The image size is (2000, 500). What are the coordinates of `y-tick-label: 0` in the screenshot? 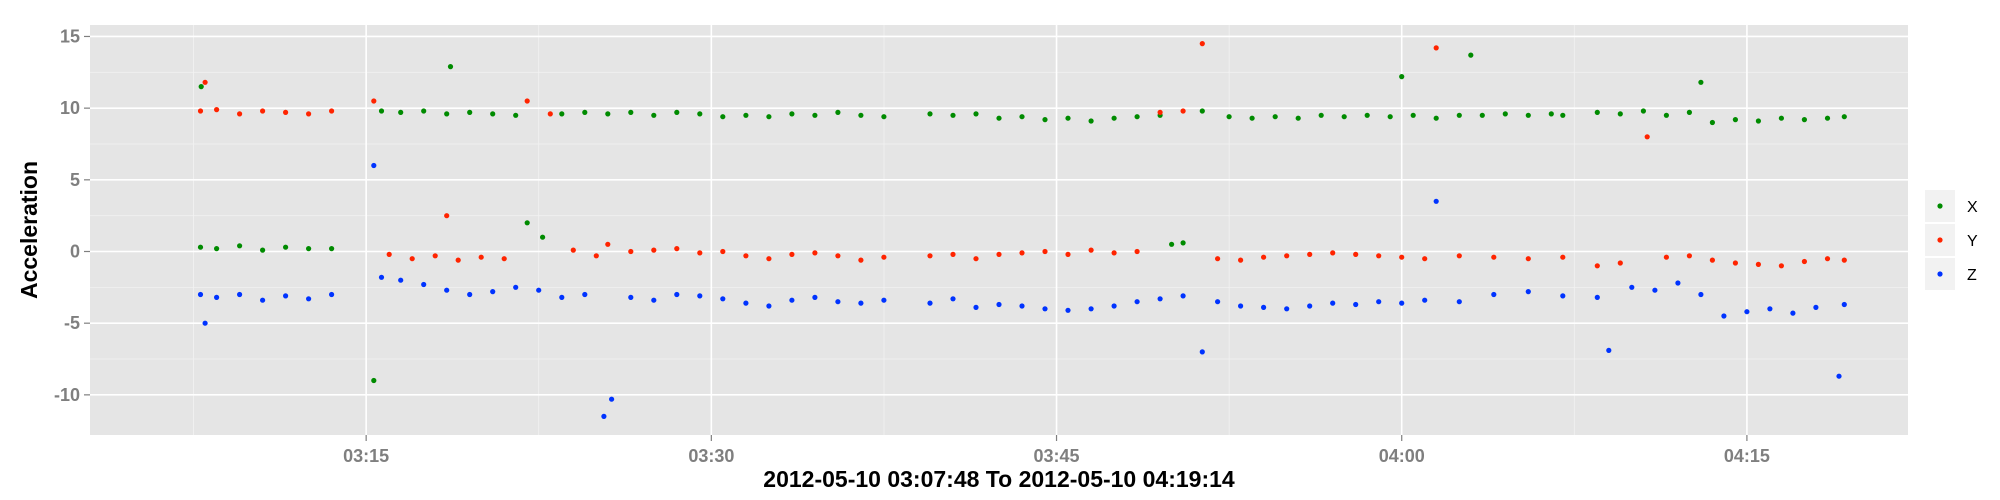 It's located at (75, 252).